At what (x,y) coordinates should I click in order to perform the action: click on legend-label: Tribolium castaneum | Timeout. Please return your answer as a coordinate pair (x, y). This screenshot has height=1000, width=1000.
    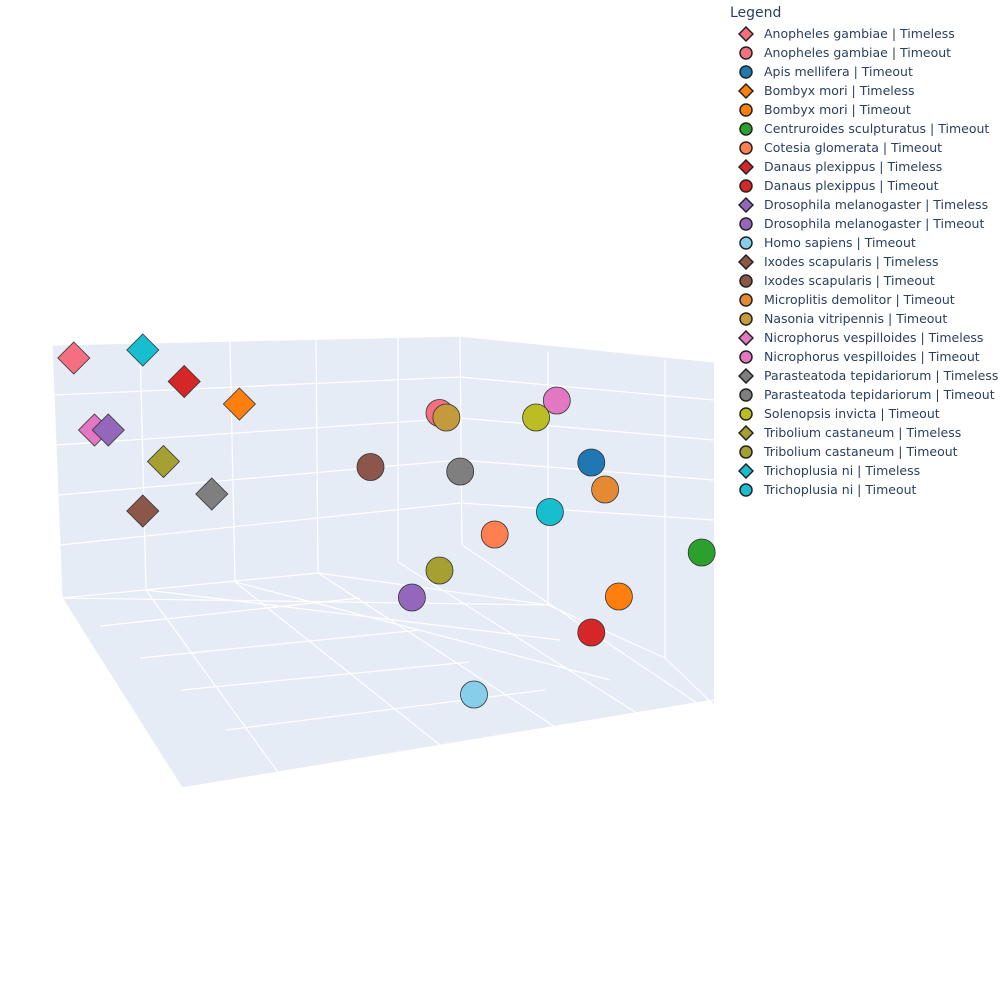
    Looking at the image, I should click on (861, 451).